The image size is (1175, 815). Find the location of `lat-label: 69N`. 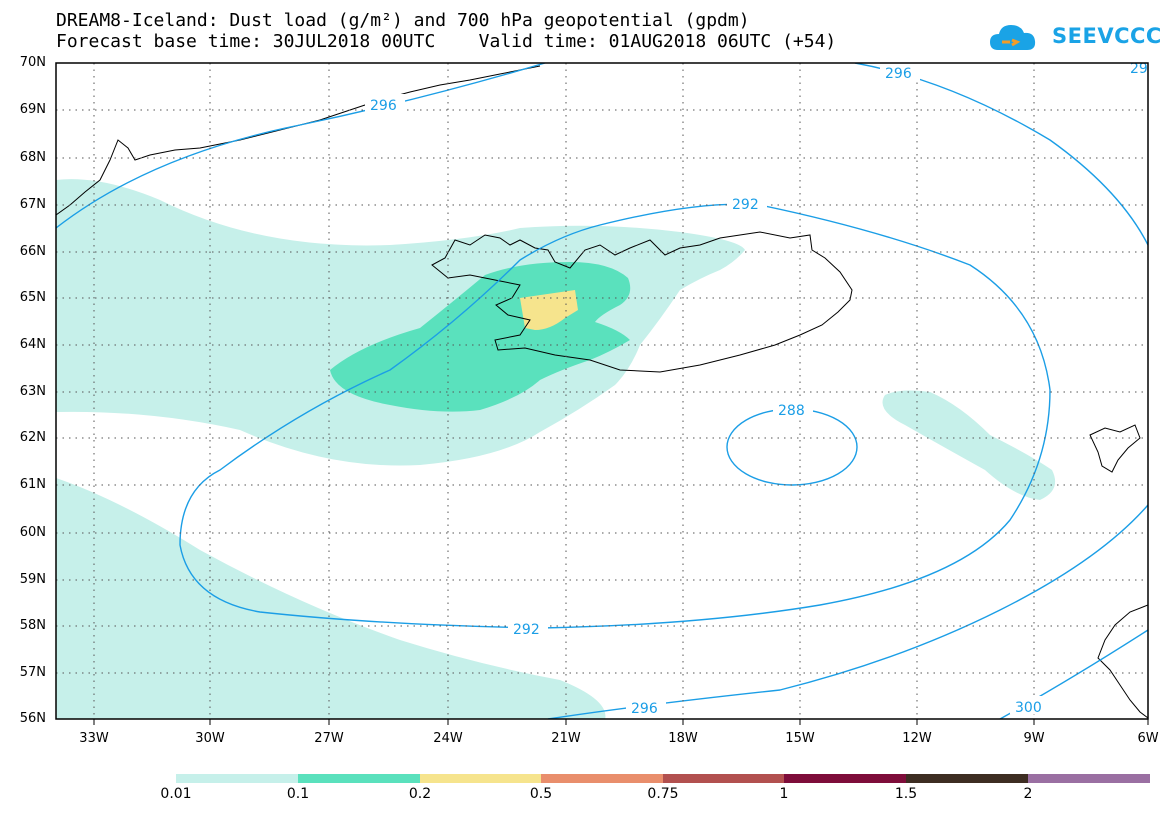

lat-label: 69N is located at coordinates (32, 109).